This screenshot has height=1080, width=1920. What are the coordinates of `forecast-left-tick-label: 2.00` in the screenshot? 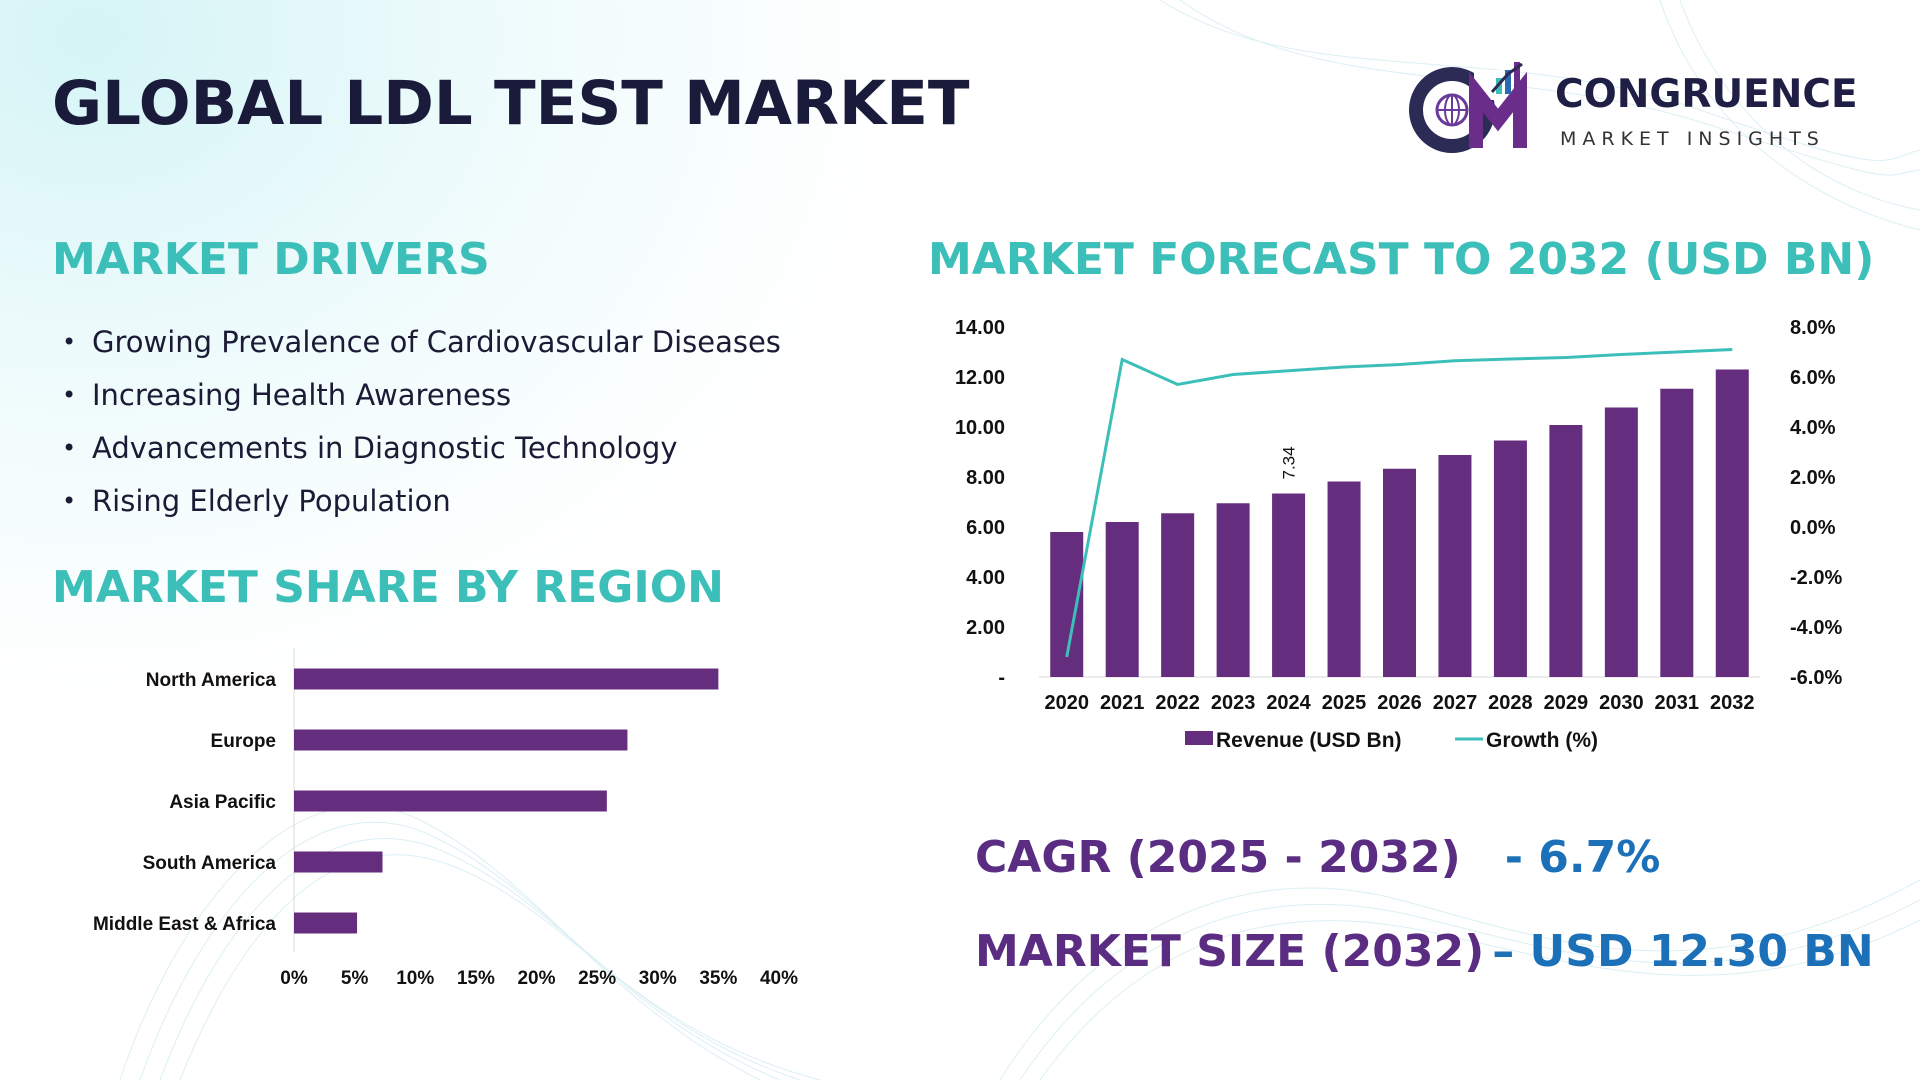 It's located at (985, 628).